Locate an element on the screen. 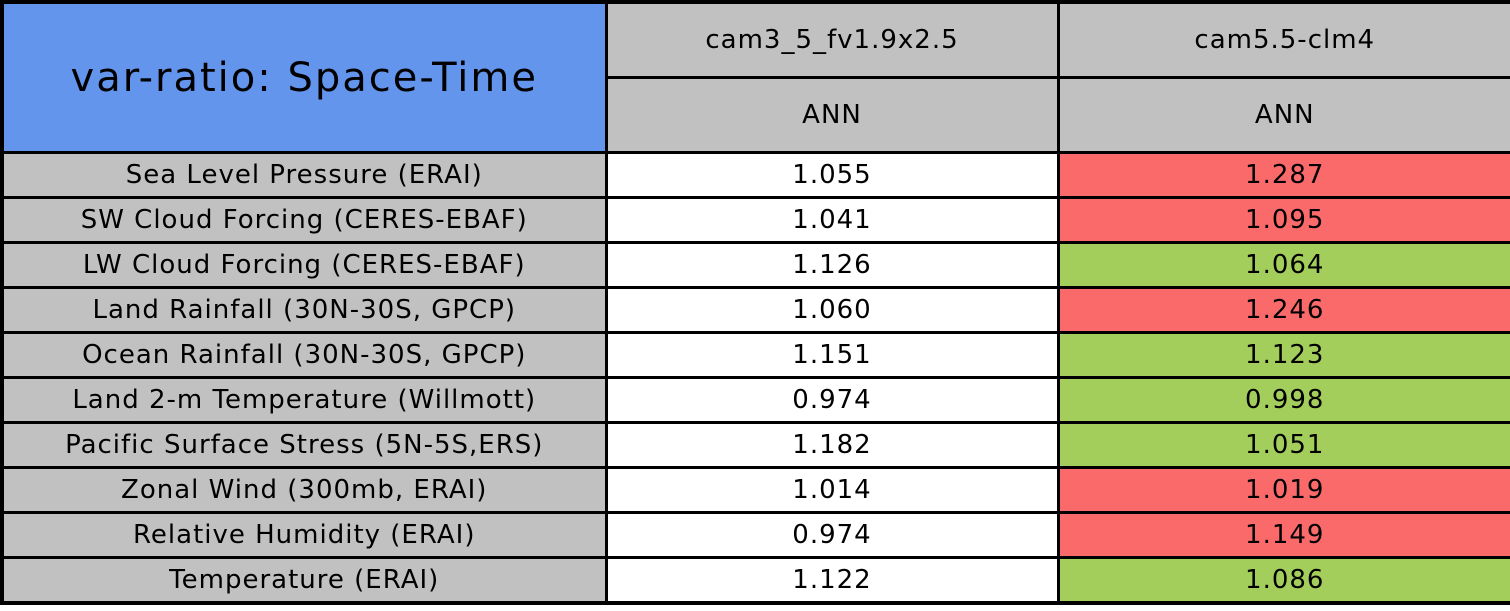 Image resolution: width=1510 pixels, height=611 pixels. value-cell: 1.019 is located at coordinates (1283, 490).